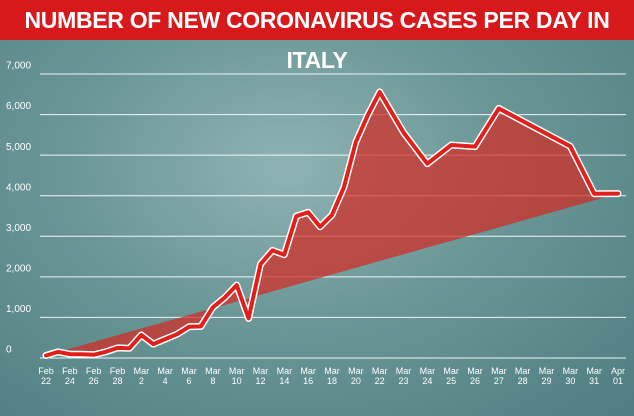  I want to click on x-tick-label: Mar 28, so click(522, 376).